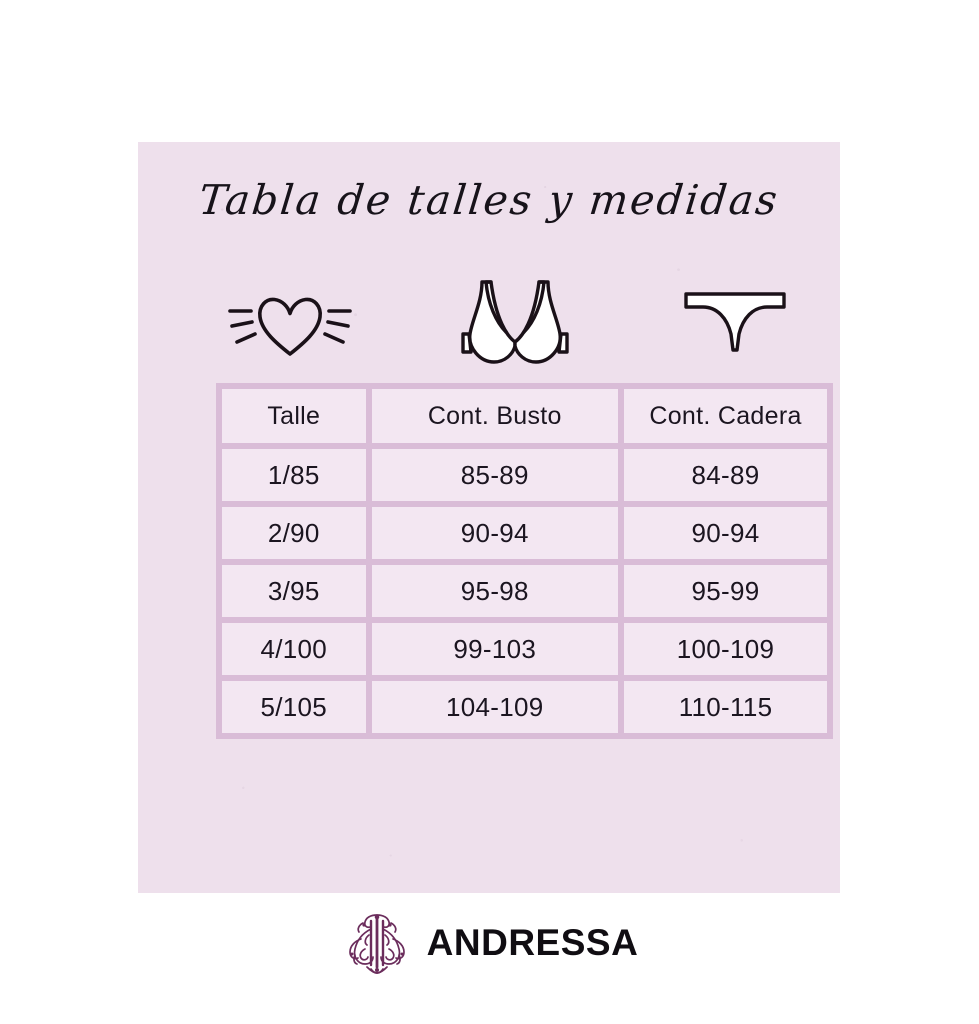 Image resolution: width=979 pixels, height=1024 pixels. I want to click on bra-icon, so click(515, 322).